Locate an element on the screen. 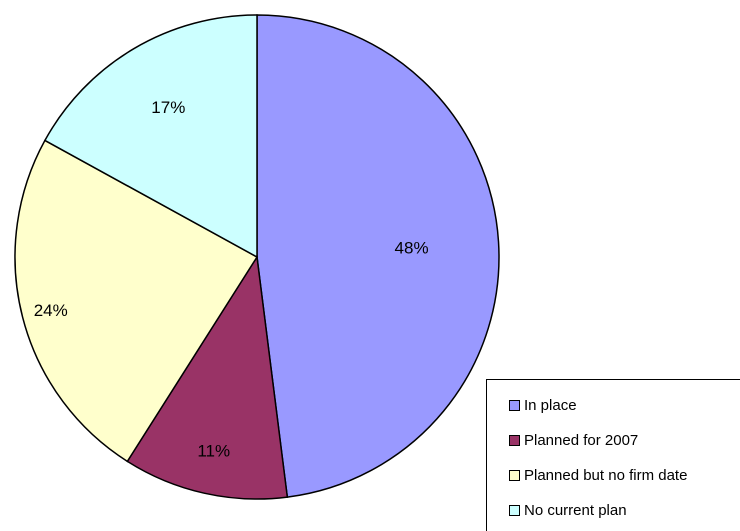 This screenshot has width=740, height=531. legend-swatch-planned-no-firm-date is located at coordinates (514, 475).